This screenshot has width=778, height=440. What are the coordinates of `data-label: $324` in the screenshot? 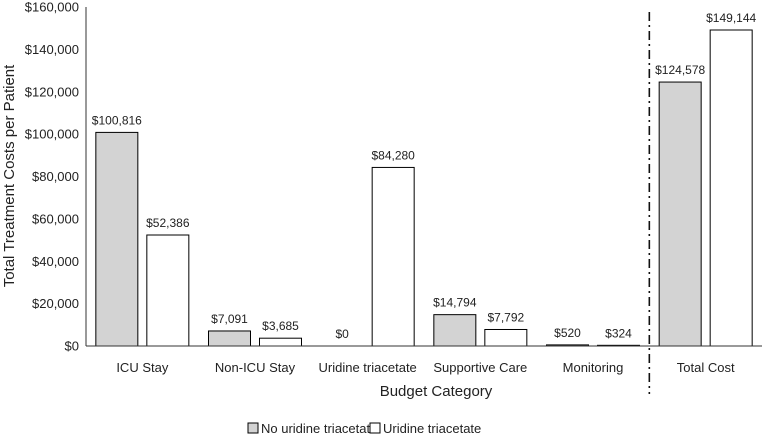 It's located at (618, 333).